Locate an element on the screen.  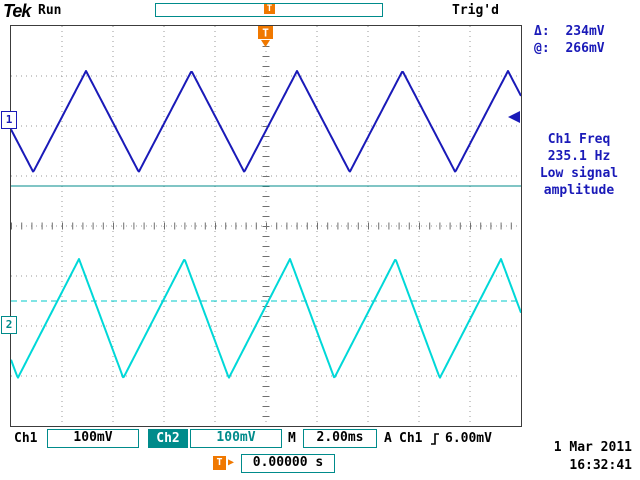
cursor-delta-label: Δ: is located at coordinates (542, 31).